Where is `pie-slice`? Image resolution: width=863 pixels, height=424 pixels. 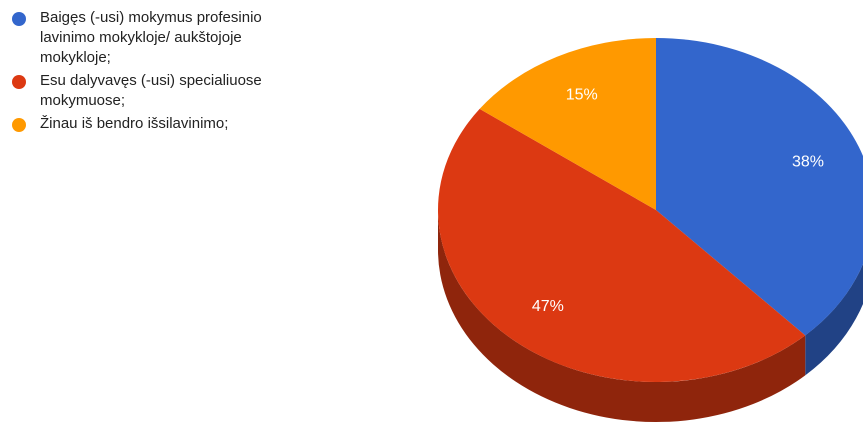
pie-slice is located at coordinates (567, 124).